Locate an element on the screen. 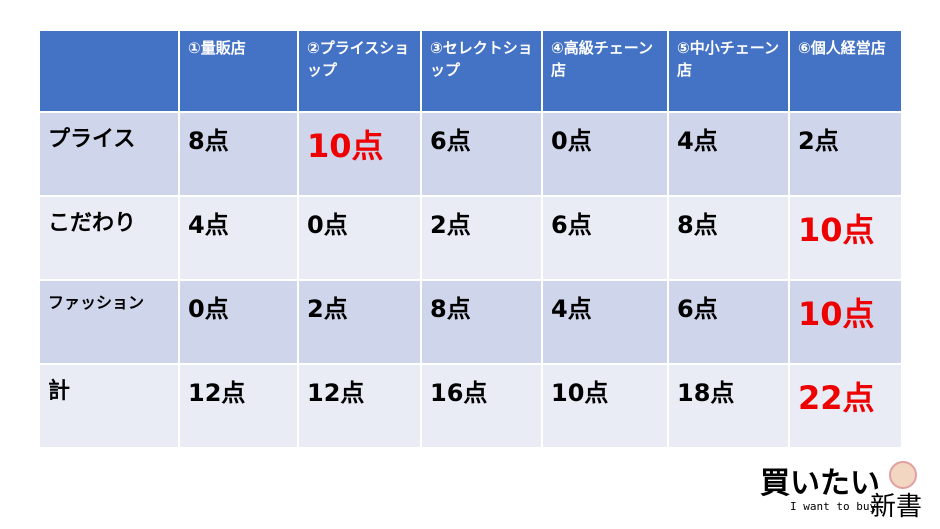 This screenshot has height=529, width=940. row-label: 計 is located at coordinates (109, 406).